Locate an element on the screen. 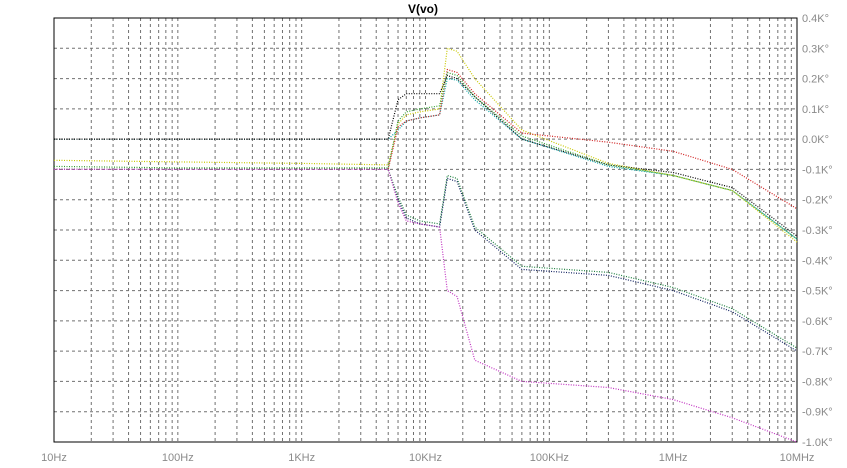  y-tick-label: 0.1K° is located at coordinates (815, 110).